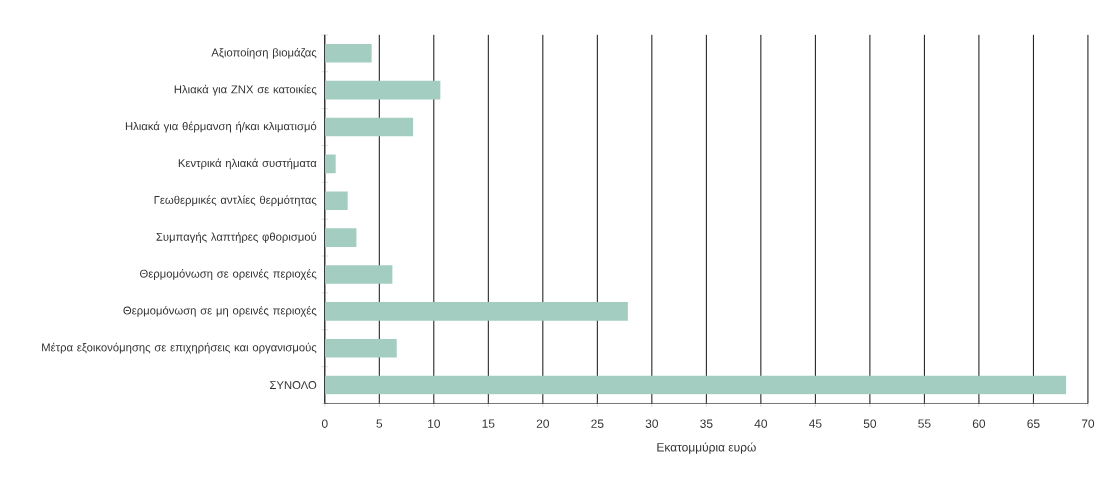 The height and width of the screenshot is (479, 1099). I want to click on y-tick-label: Αξιοποίηση βιομάζας, so click(264, 53).